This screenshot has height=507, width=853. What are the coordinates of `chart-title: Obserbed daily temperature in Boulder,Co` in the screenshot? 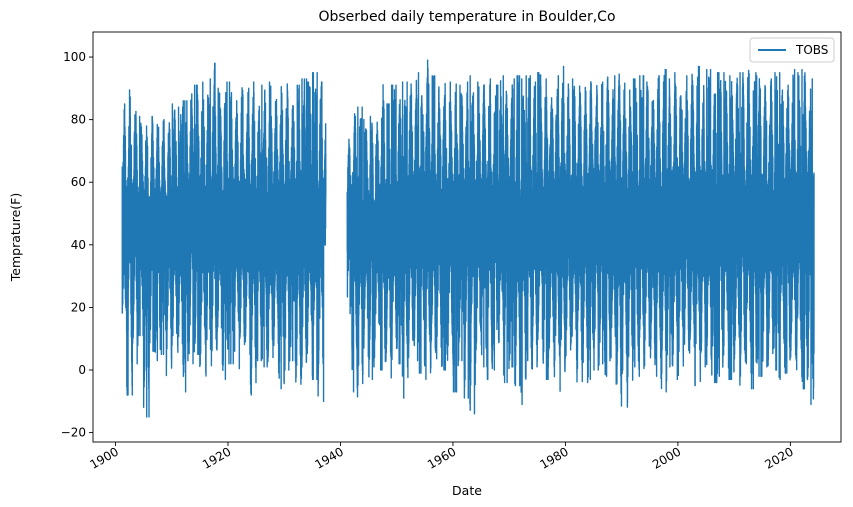 It's located at (466, 17).